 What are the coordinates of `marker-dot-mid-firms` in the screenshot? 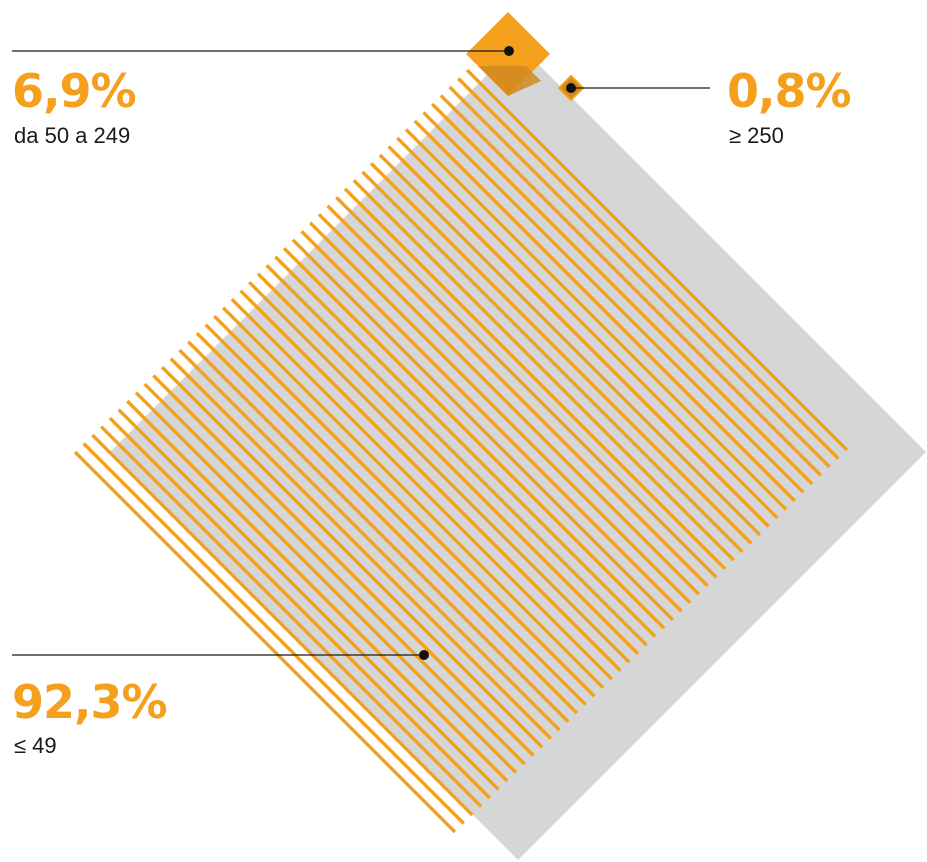 It's located at (509, 51).